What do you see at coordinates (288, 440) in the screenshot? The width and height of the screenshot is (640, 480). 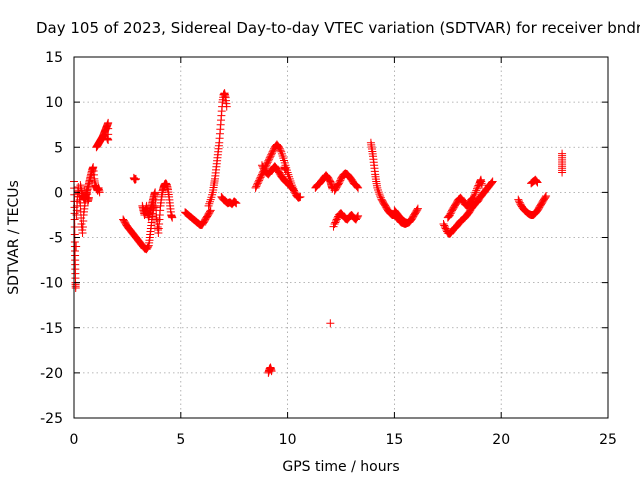 I see `x-tick-label: 10` at bounding box center [288, 440].